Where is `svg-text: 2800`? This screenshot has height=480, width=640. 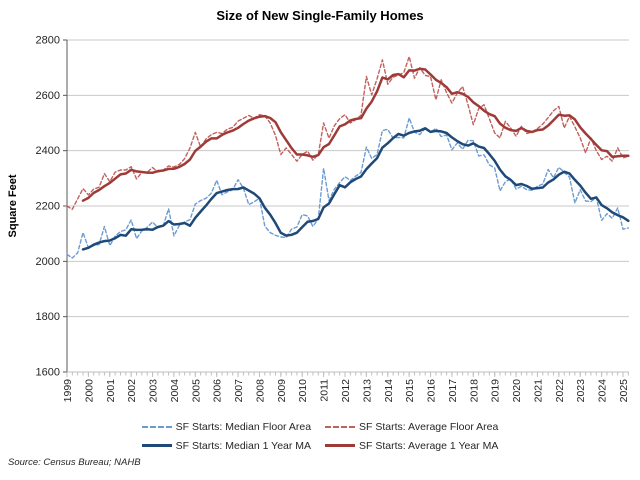
svg-text: 2800 is located at coordinates (48, 41).